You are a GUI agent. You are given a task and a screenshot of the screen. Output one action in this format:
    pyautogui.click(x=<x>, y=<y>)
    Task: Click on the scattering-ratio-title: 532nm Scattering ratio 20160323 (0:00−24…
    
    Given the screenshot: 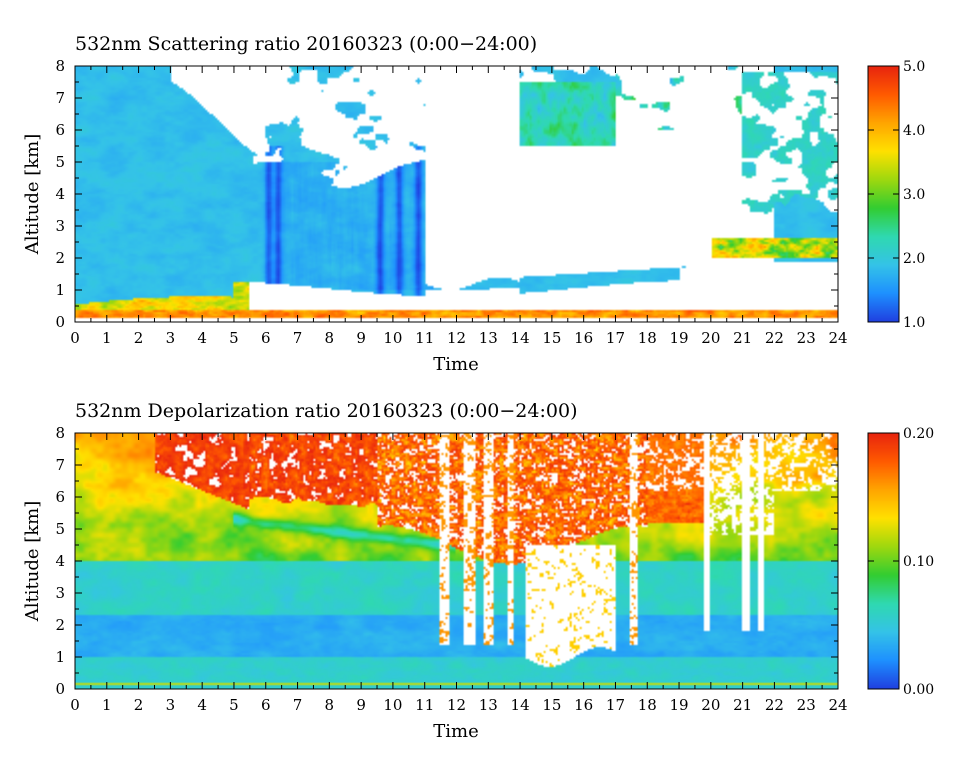 What is the action you would take?
    pyautogui.click(x=306, y=44)
    